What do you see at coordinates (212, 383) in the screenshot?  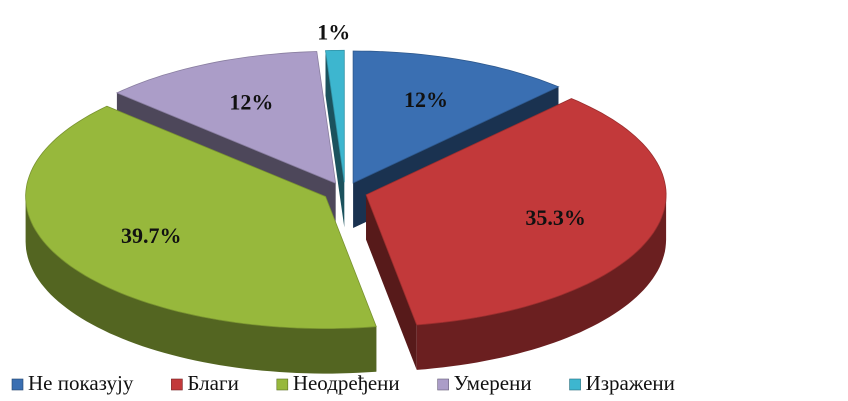 I see `legend-label: Благи` at bounding box center [212, 383].